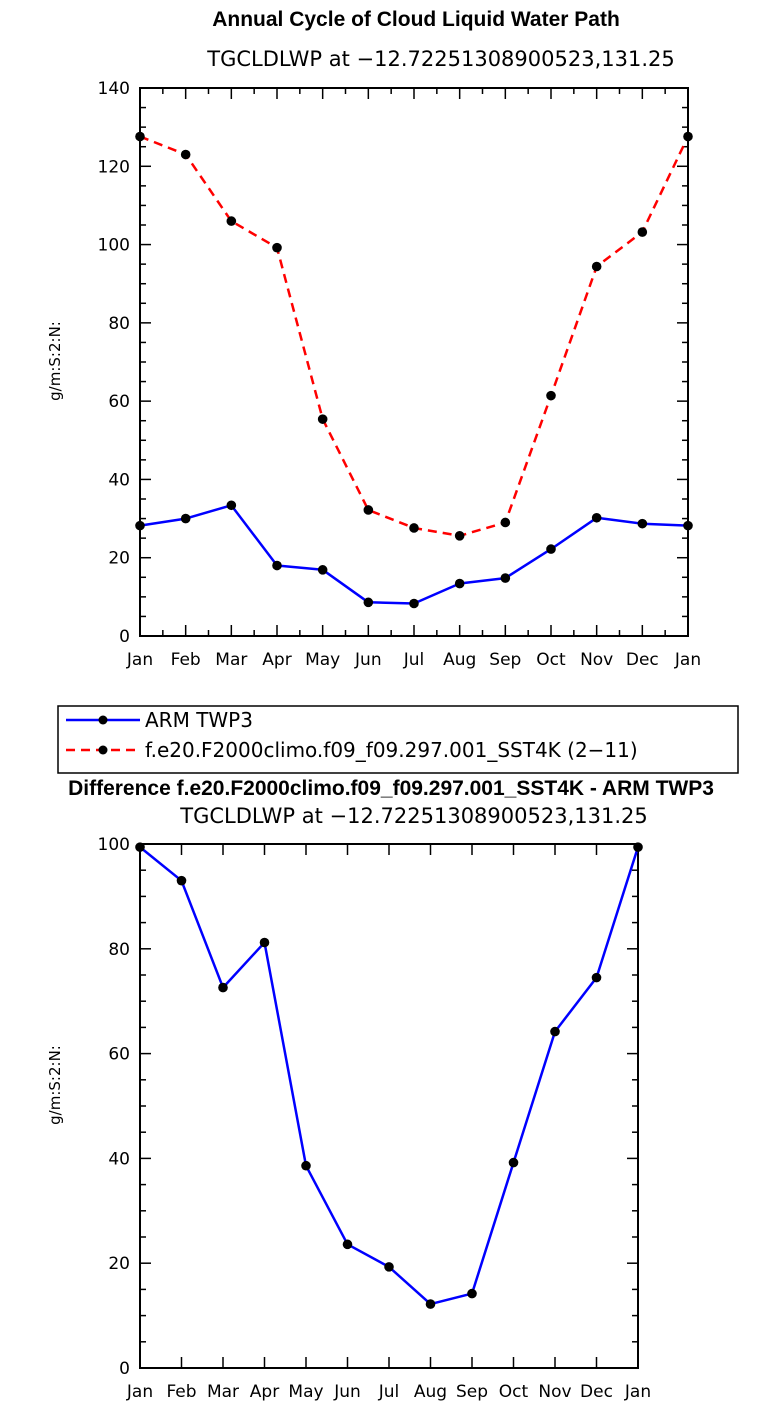  I want to click on chart2-subtitle: TGCLDLWP at −12.72251308900523,131.25, so click(413, 816).